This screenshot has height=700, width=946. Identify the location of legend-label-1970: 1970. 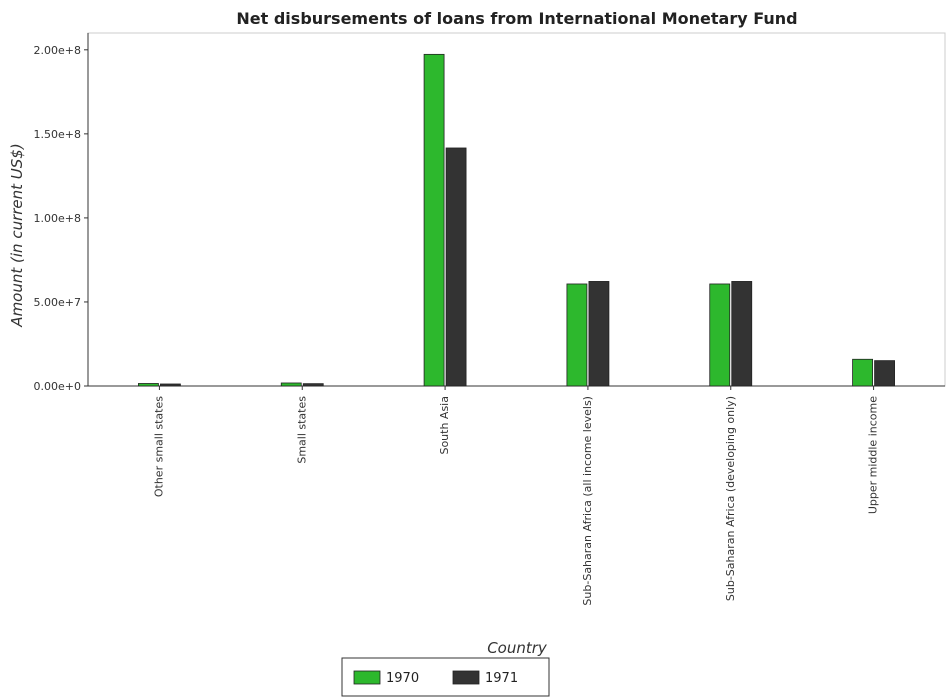
(402, 678).